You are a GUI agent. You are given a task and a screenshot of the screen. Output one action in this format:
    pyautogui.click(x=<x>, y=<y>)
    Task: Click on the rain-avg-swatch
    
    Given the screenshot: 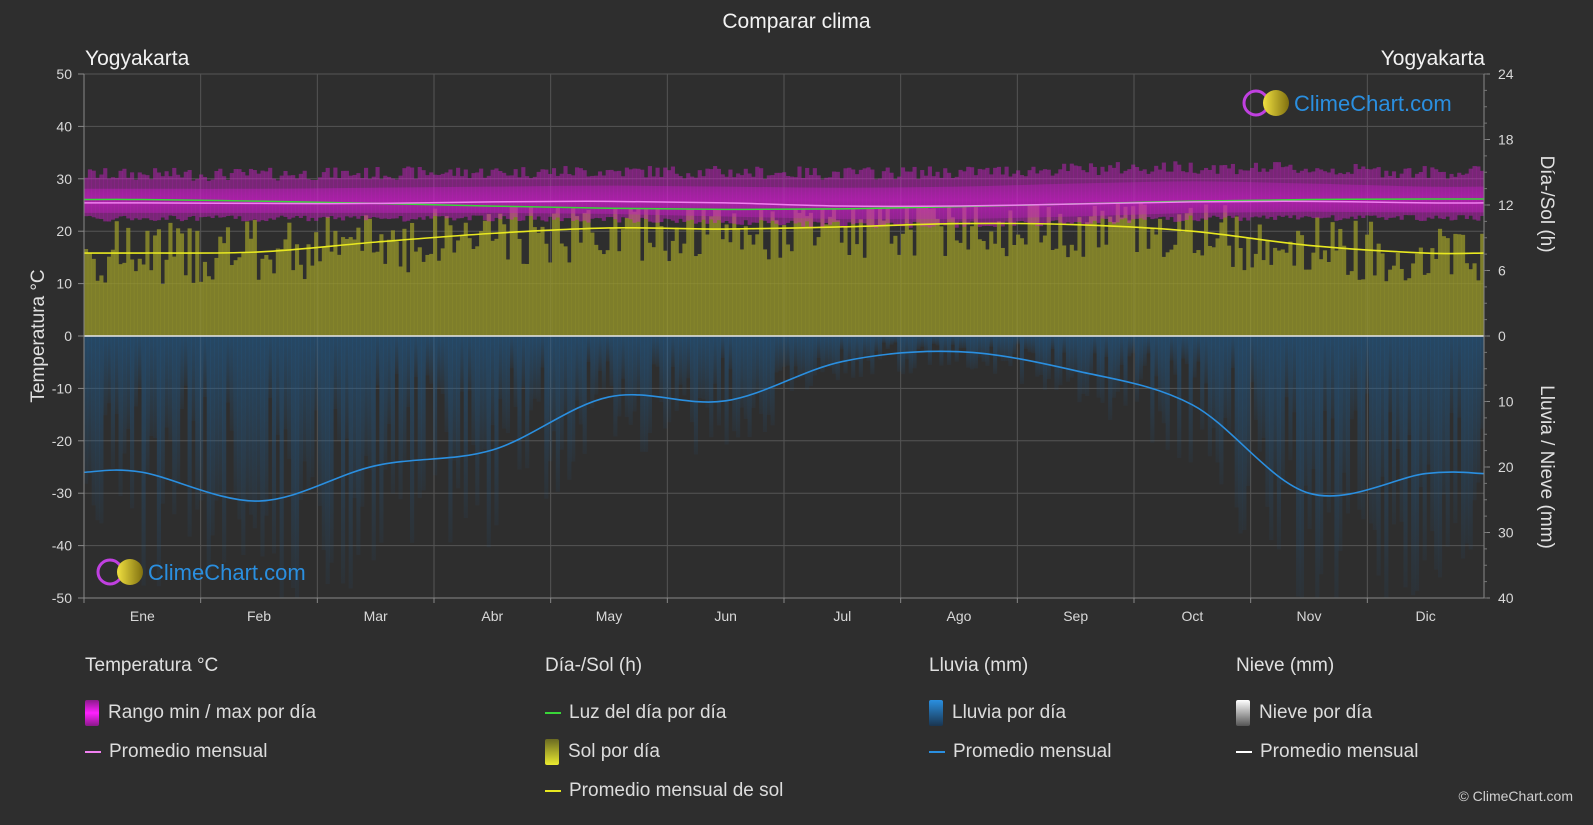 What is the action you would take?
    pyautogui.click(x=937, y=752)
    